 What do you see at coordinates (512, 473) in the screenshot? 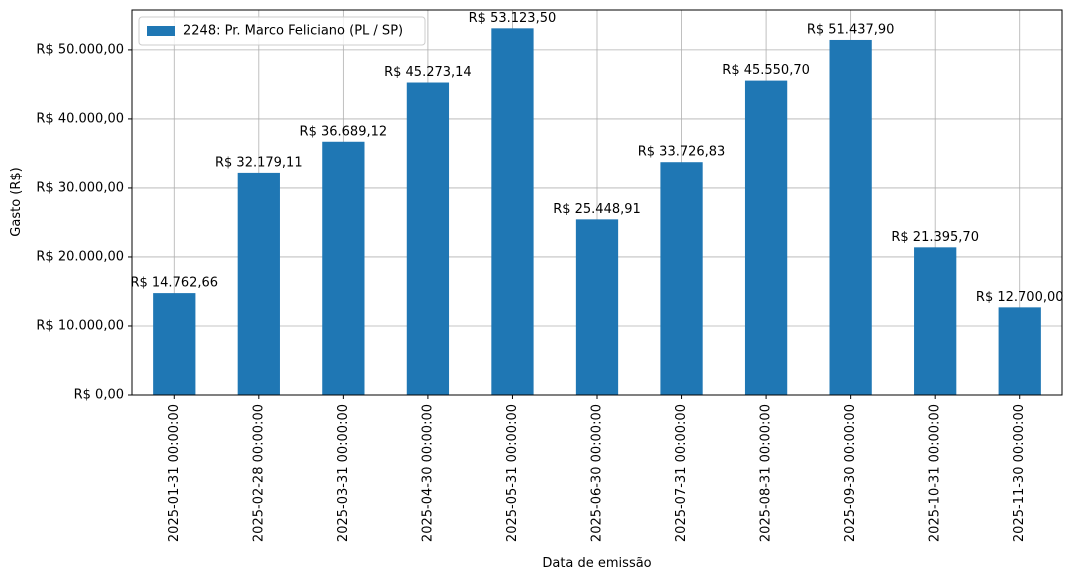
I see `x-tick-label: 2025-05-31 00:00:00` at bounding box center [512, 473].